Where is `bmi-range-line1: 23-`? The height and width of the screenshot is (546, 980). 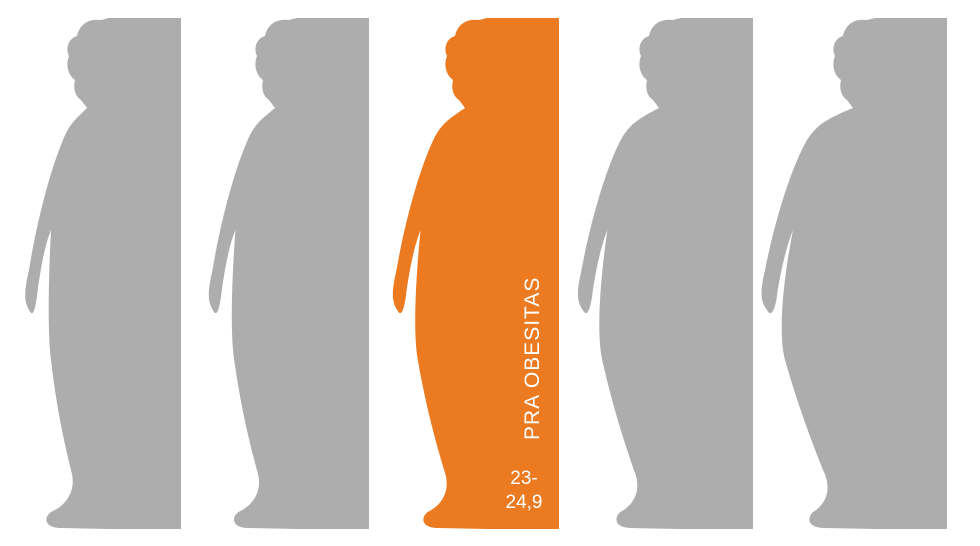
bmi-range-line1: 23- is located at coordinates (524, 478).